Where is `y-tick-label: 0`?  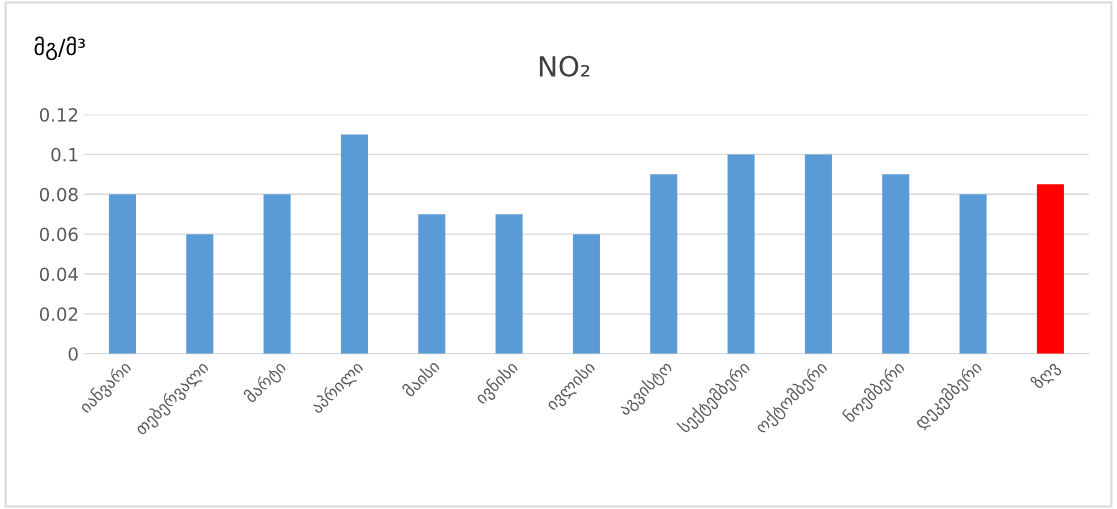 y-tick-label: 0 is located at coordinates (73, 354).